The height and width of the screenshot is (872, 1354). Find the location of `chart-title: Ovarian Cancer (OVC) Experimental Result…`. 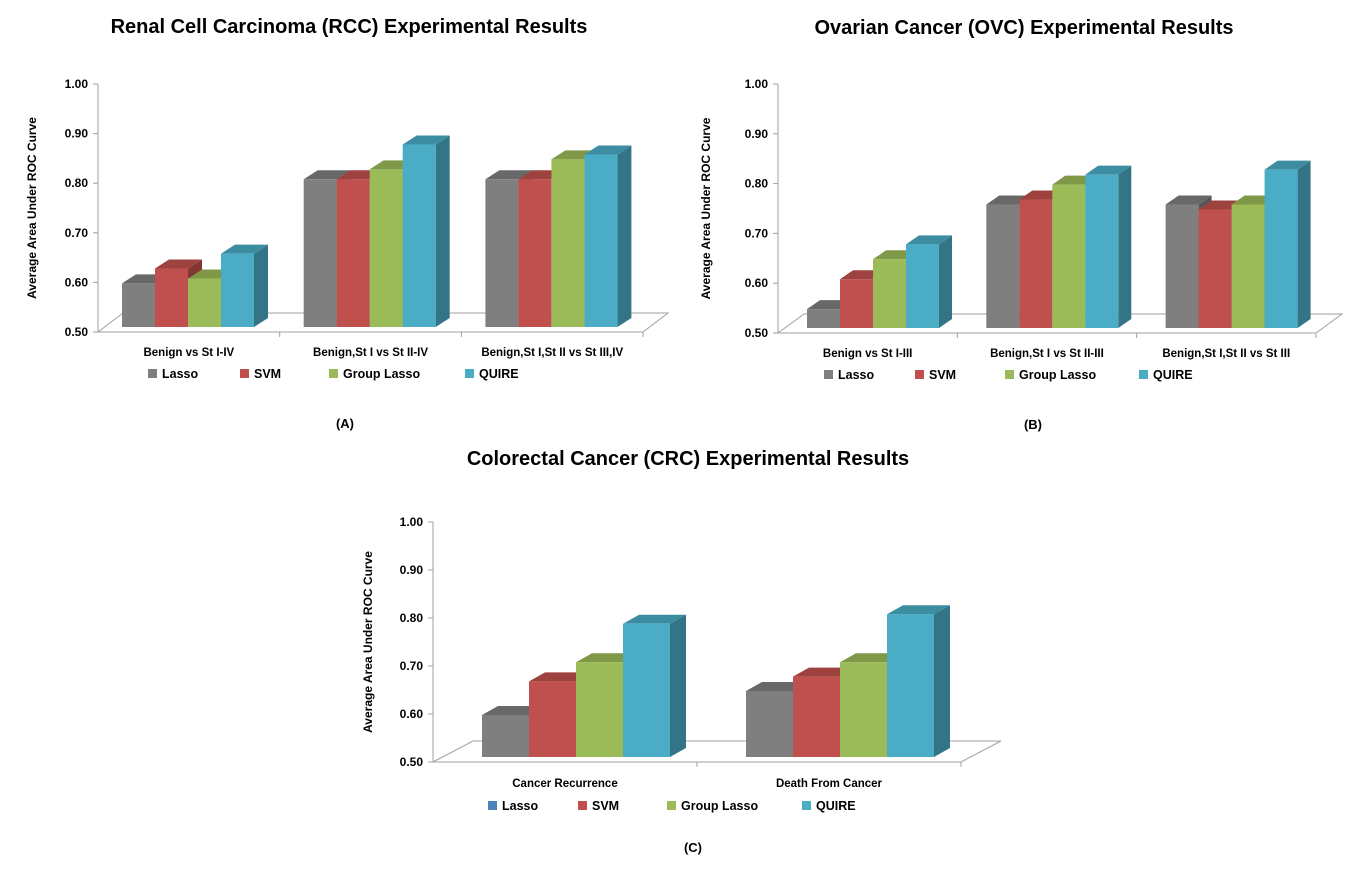

chart-title: Ovarian Cancer (OVC) Experimental Result… is located at coordinates (1023, 28).